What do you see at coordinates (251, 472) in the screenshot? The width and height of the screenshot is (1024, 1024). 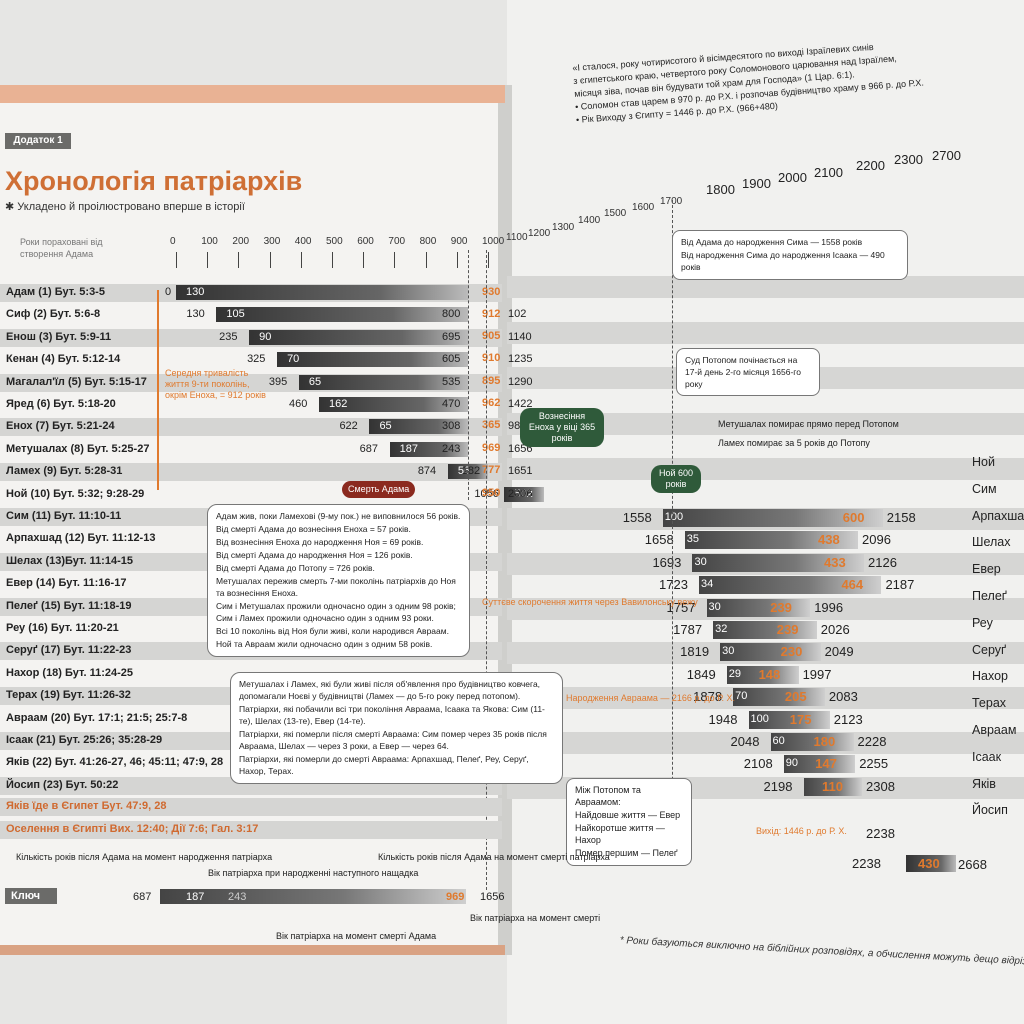 I see `row-band` at bounding box center [251, 472].